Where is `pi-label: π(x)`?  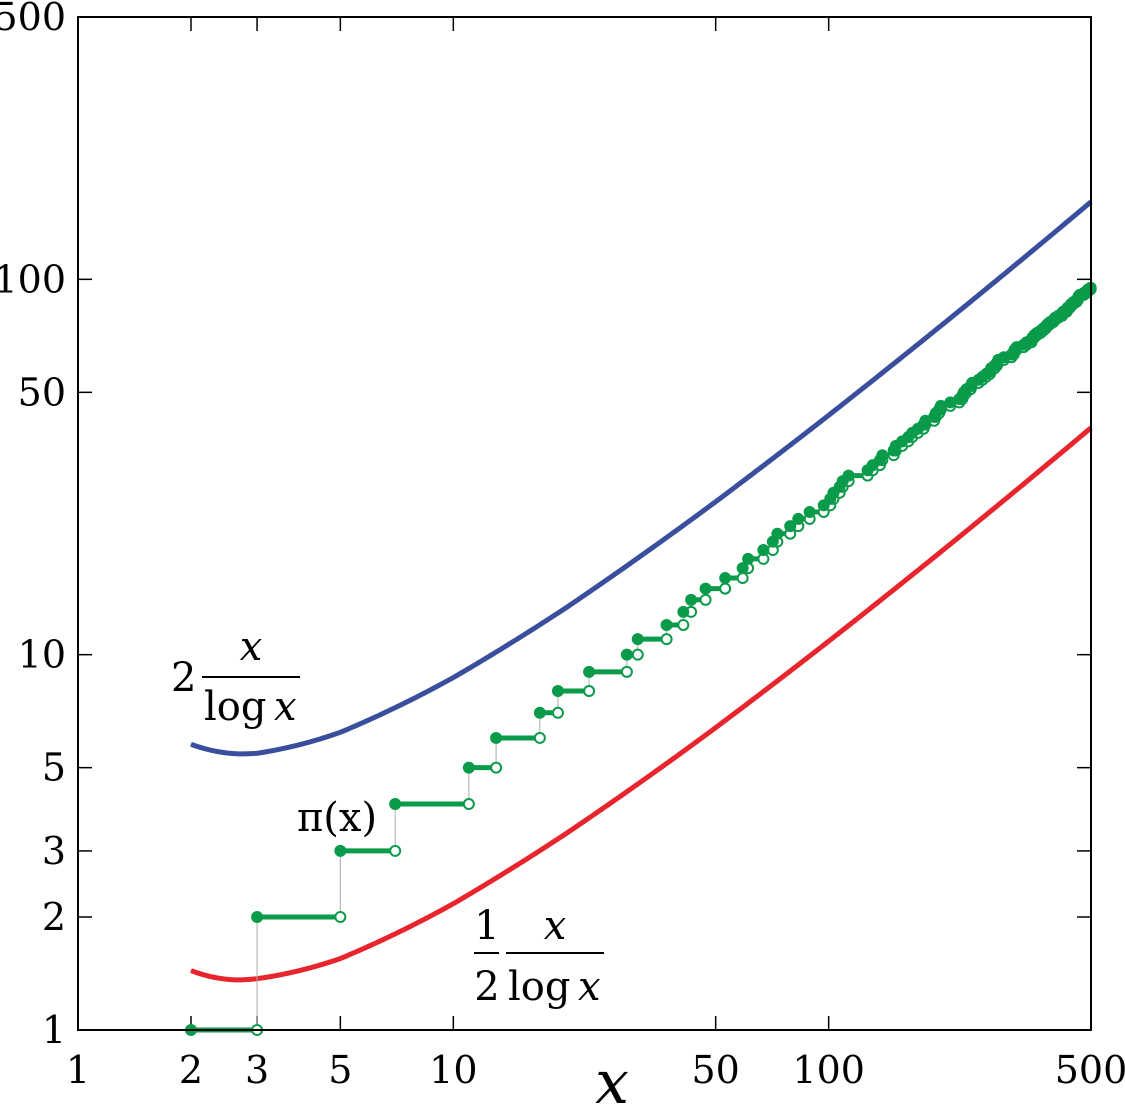
pi-label: π(x) is located at coordinates (337, 818).